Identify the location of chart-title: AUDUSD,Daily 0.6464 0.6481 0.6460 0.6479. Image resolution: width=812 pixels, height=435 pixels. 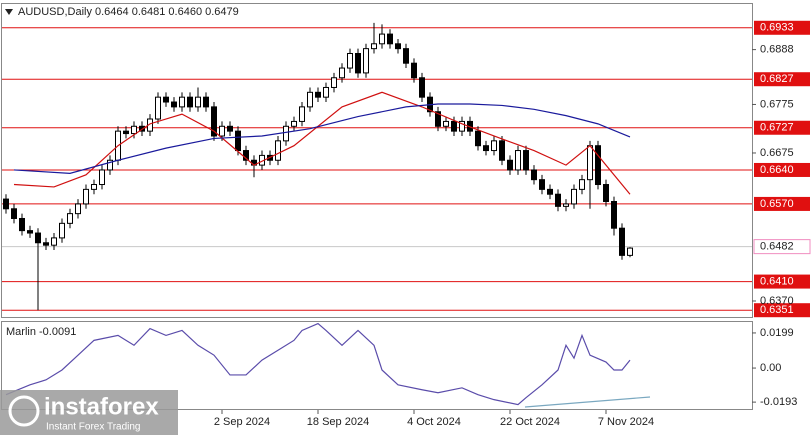
(128, 12).